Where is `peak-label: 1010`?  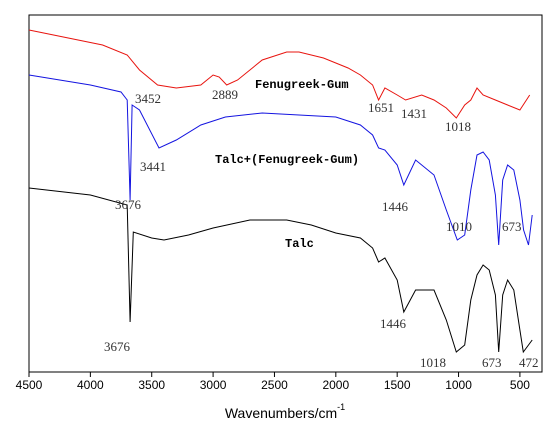
peak-label: 1010 is located at coordinates (459, 226).